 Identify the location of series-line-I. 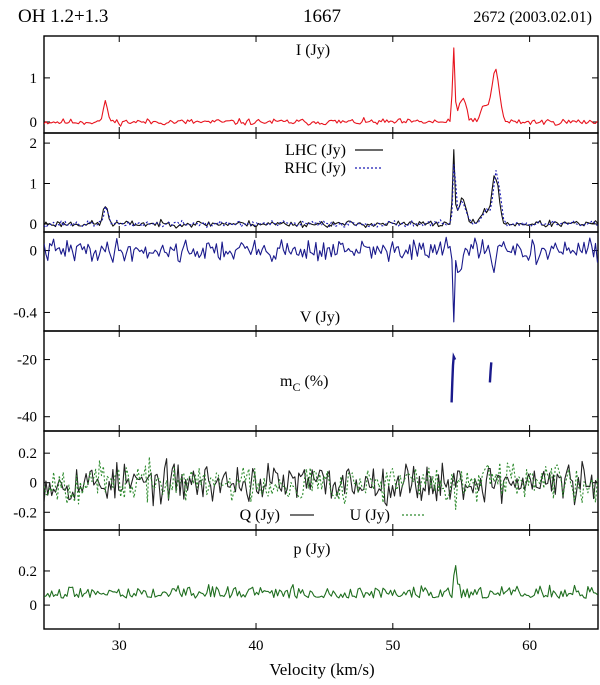
(321, 87).